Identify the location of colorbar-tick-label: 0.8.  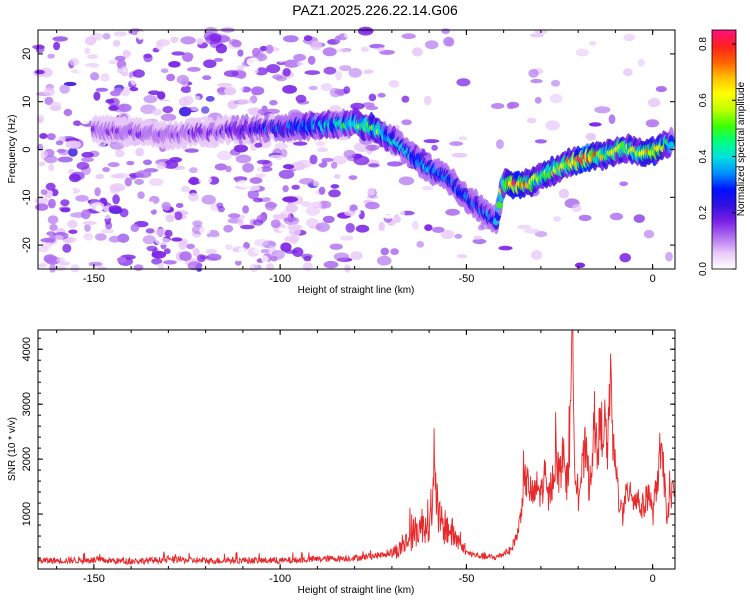
(703, 44).